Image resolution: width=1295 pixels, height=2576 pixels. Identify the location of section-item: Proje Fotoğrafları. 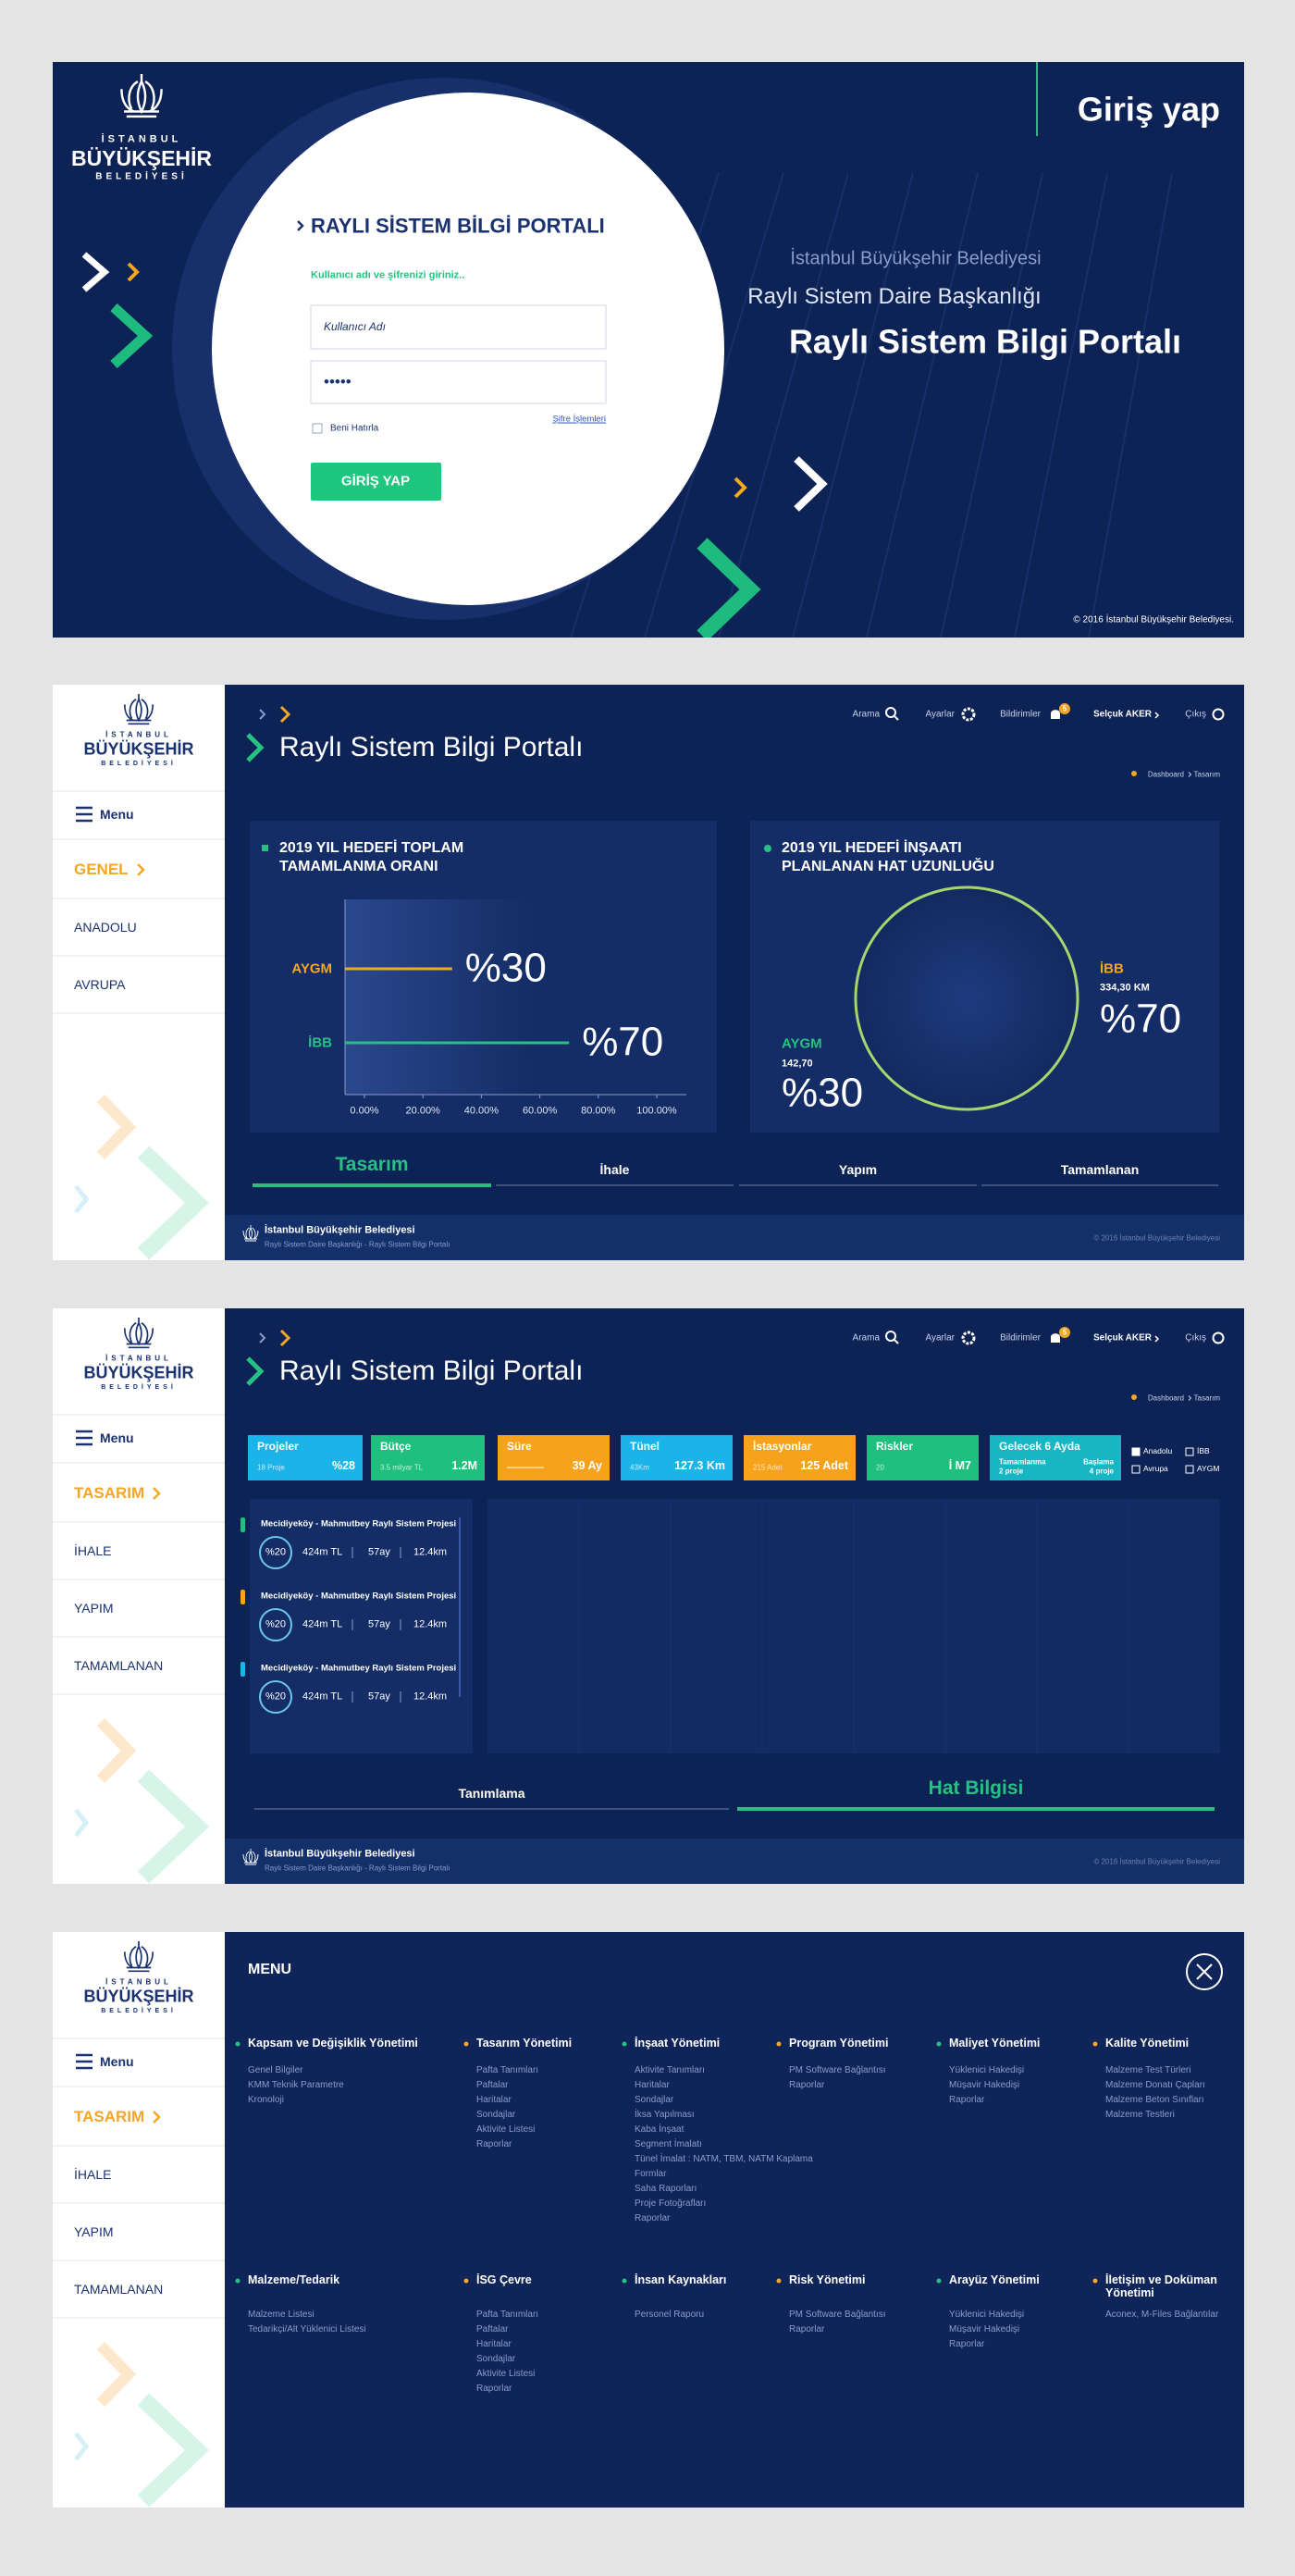
(671, 2203).